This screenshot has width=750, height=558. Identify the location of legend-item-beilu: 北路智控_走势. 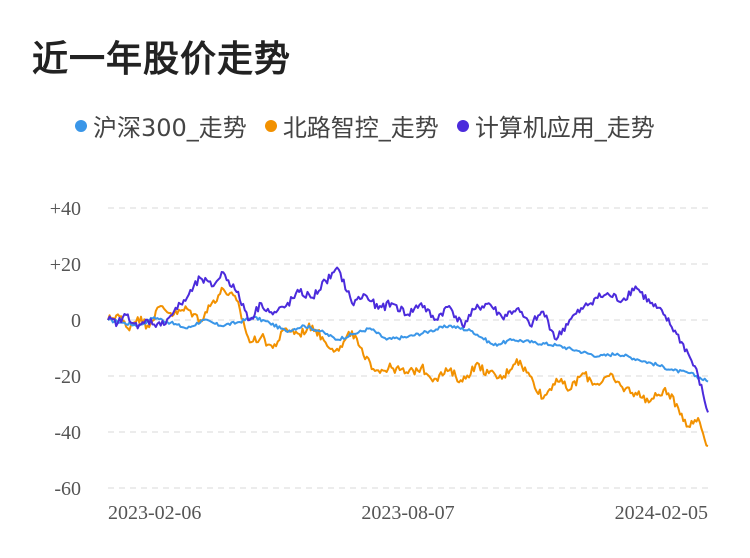
(351, 125).